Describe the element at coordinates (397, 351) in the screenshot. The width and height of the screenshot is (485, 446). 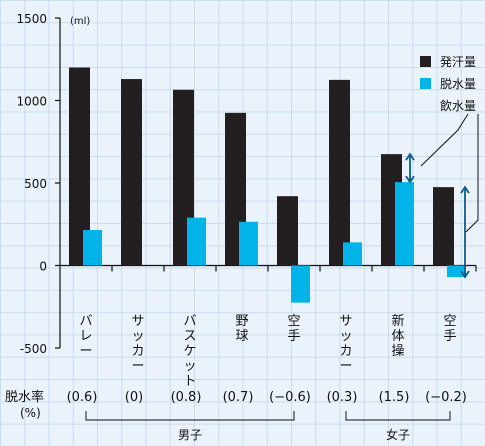
I see `category-label-char: 操` at that location.